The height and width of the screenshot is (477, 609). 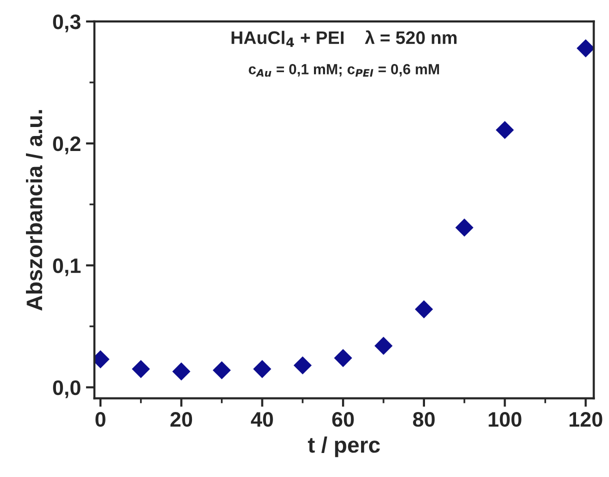 I want to click on x-tick-label: 120, so click(x=586, y=419).